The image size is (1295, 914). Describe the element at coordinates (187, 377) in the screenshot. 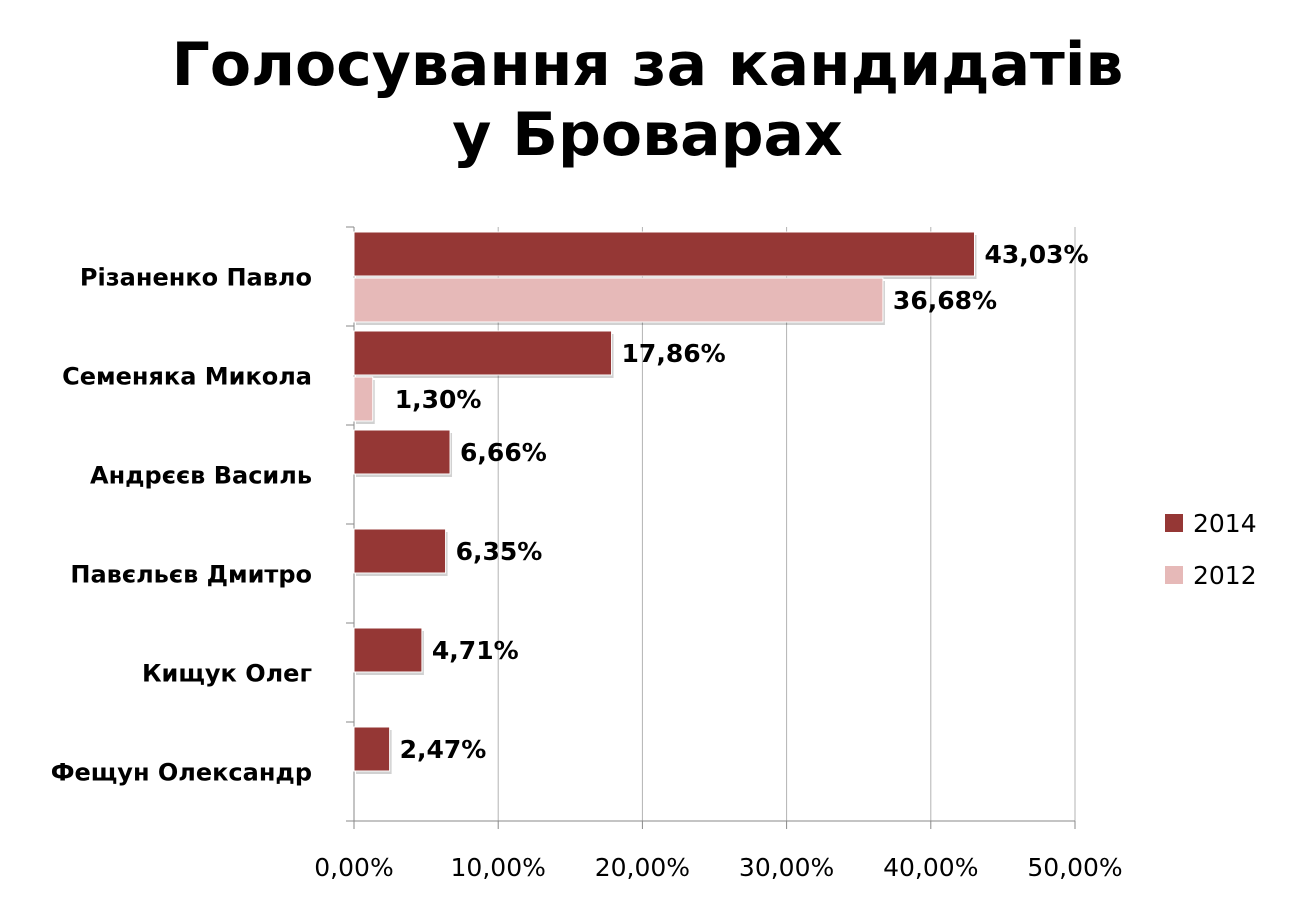

I see `category-label: Семеняка Микола` at that location.